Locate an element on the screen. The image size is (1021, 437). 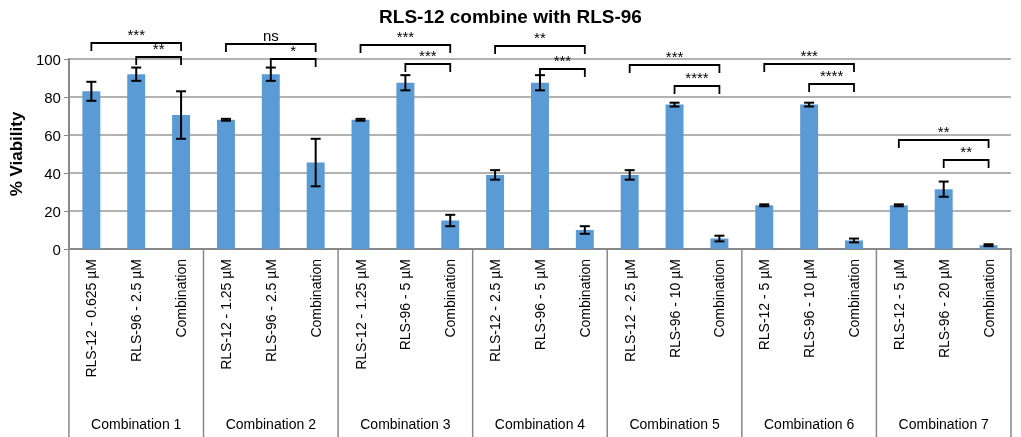
x-tick-label: RLS-96 - 20 µM is located at coordinates (943, 309).